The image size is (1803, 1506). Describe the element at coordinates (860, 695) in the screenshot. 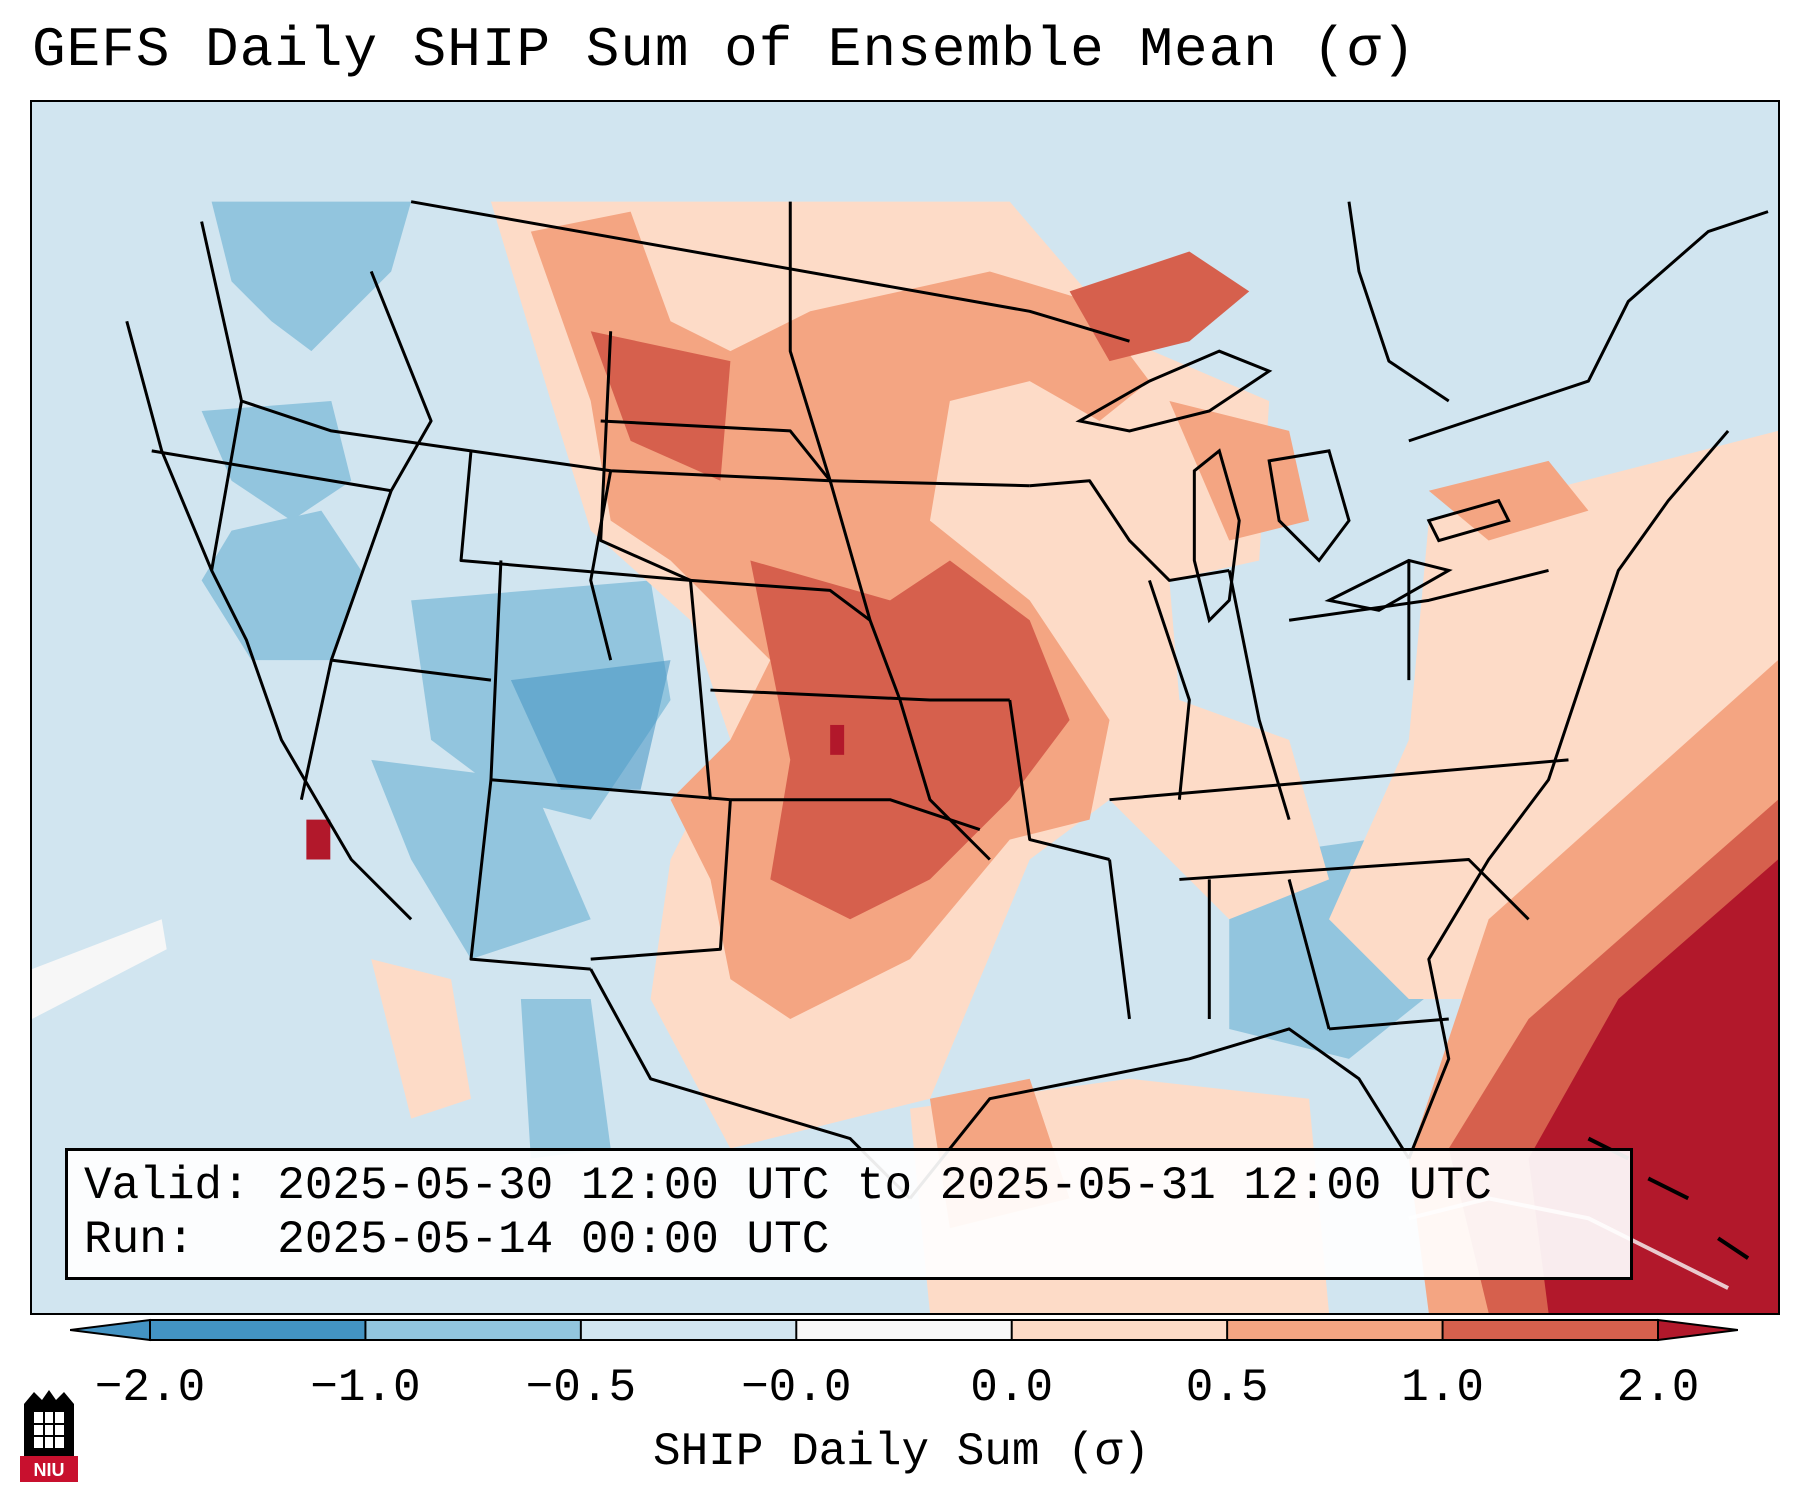

I see `border-kansas-south` at that location.